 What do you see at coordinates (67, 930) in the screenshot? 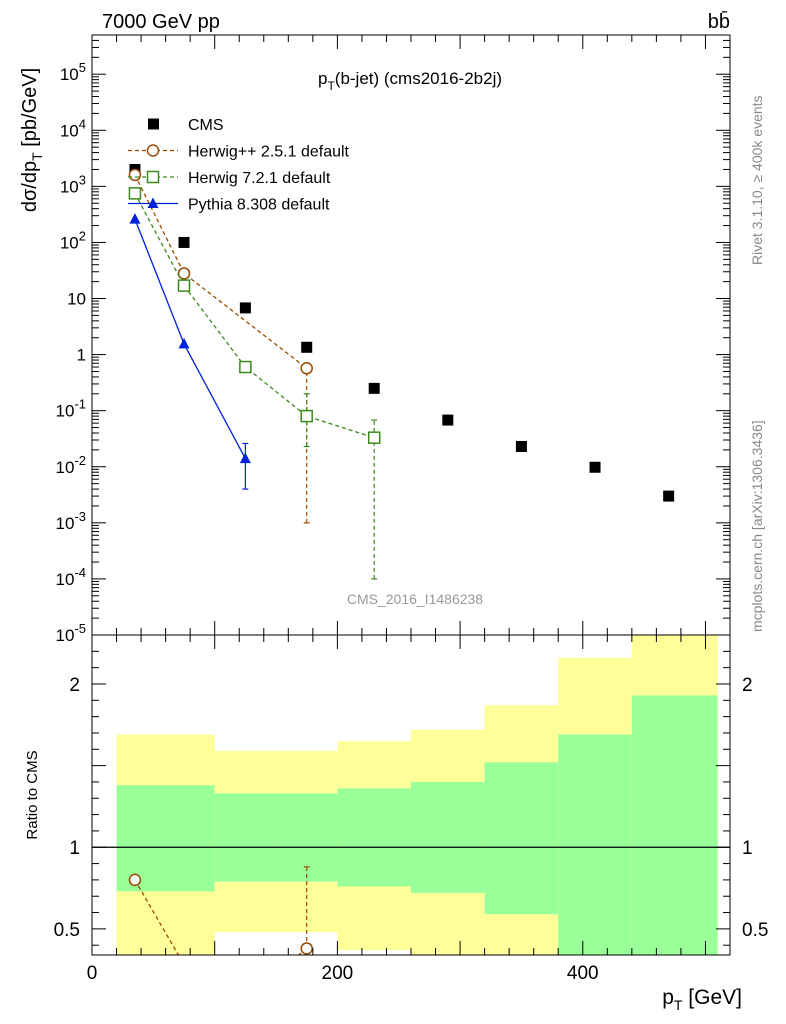
I see `ratio-y-tick-label-left: 0.5` at bounding box center [67, 930].